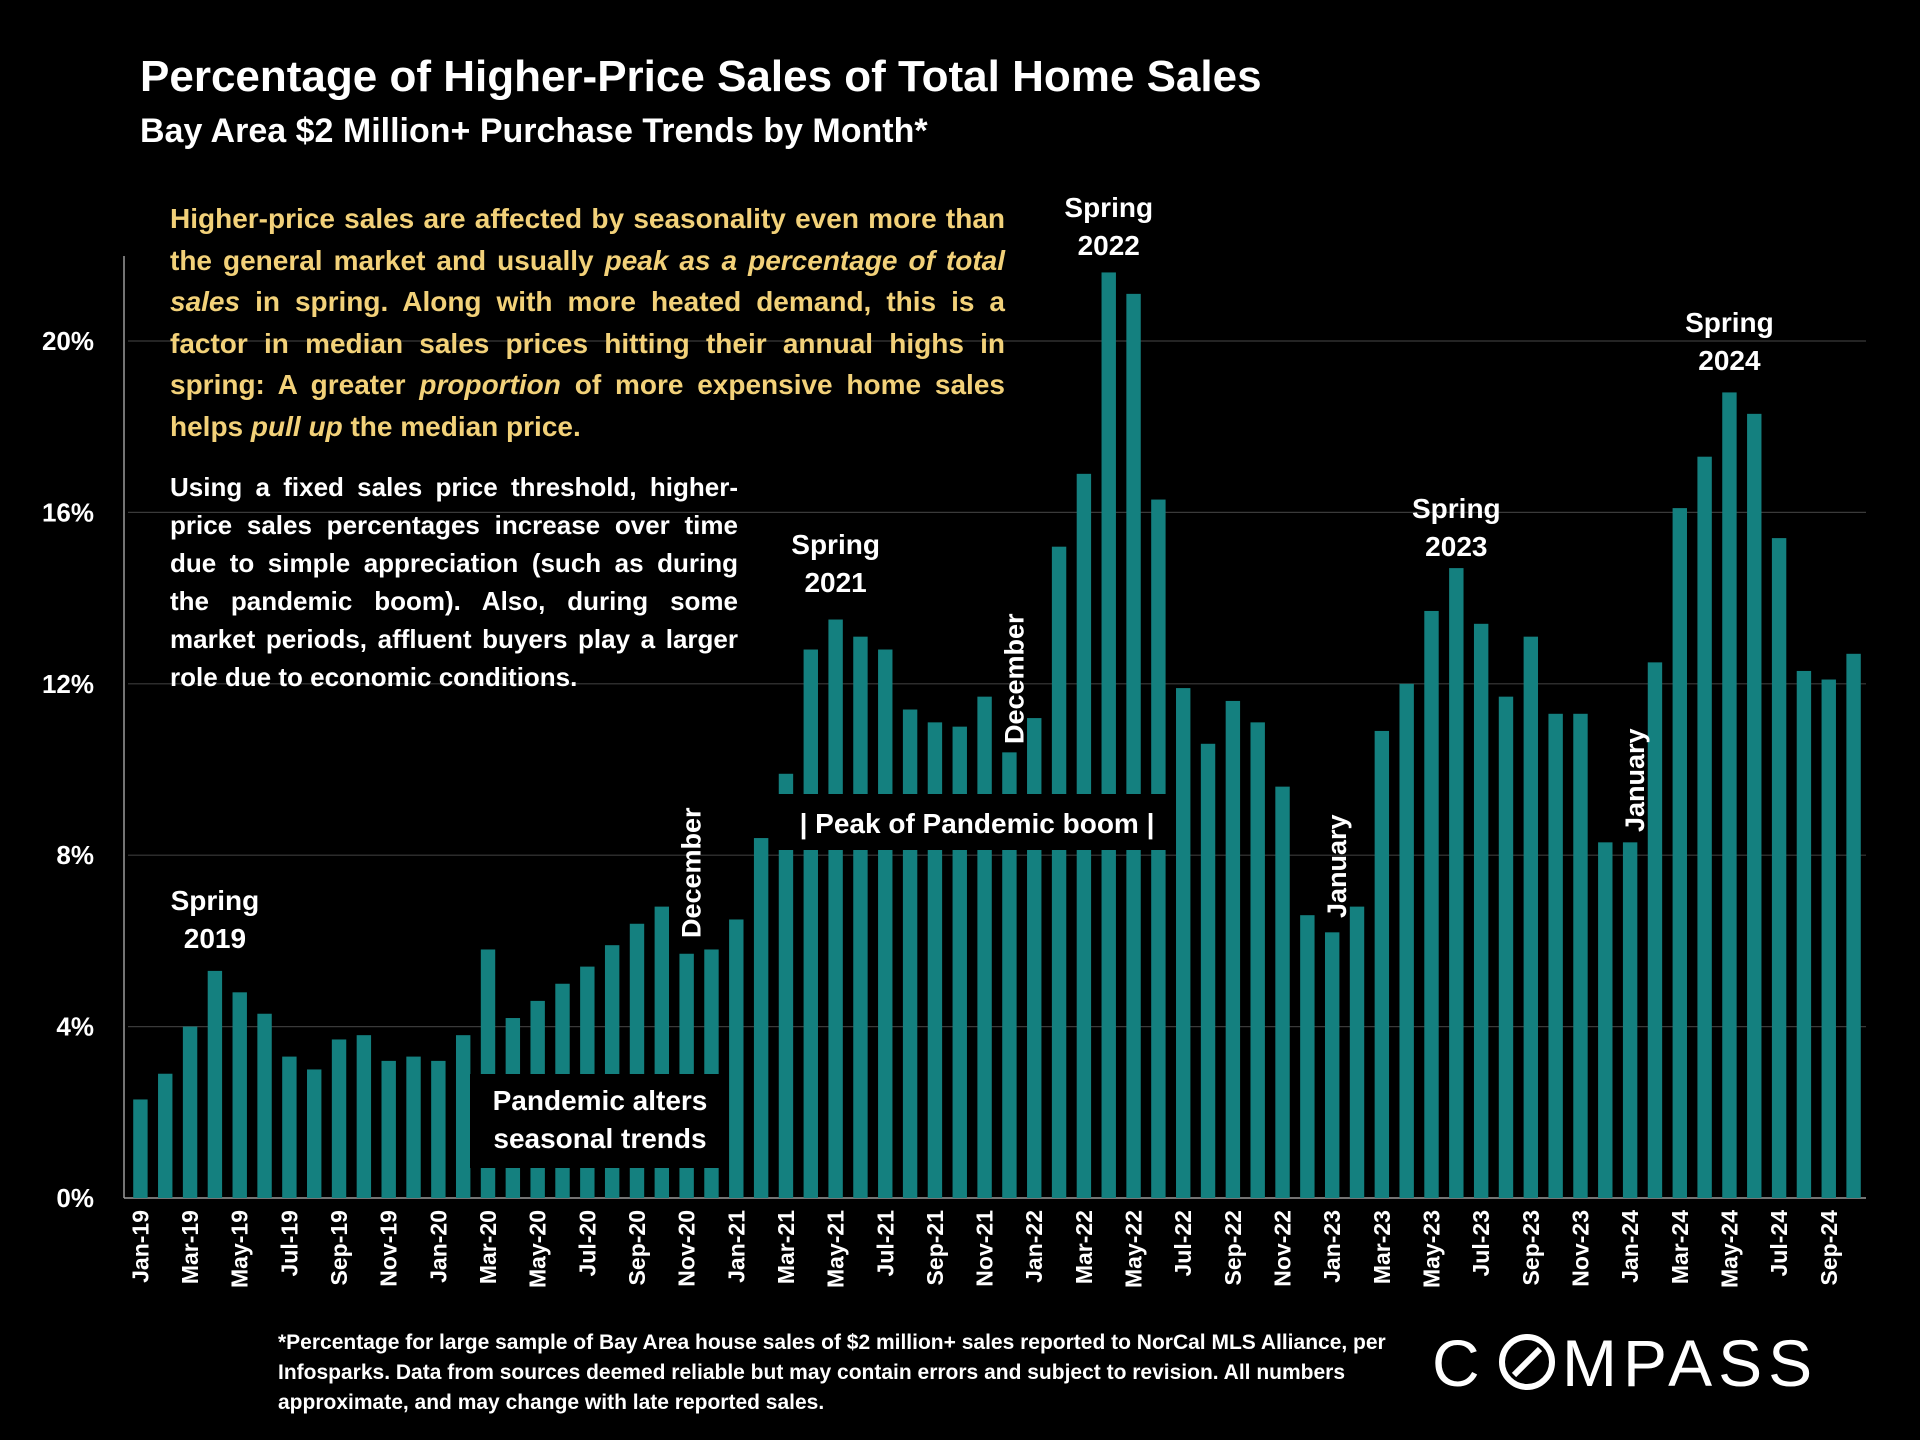 The height and width of the screenshot is (1440, 1920). Describe the element at coordinates (1680, 1247) in the screenshot. I see `x-tick-label: Mar-24` at that location.